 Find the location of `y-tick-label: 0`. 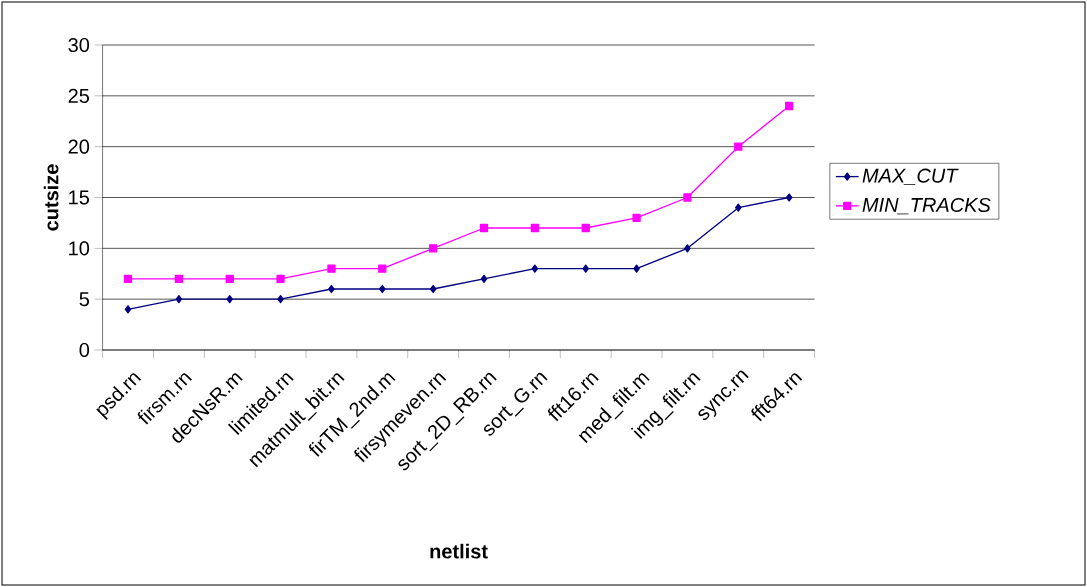

y-tick-label: 0 is located at coordinates (84, 350).